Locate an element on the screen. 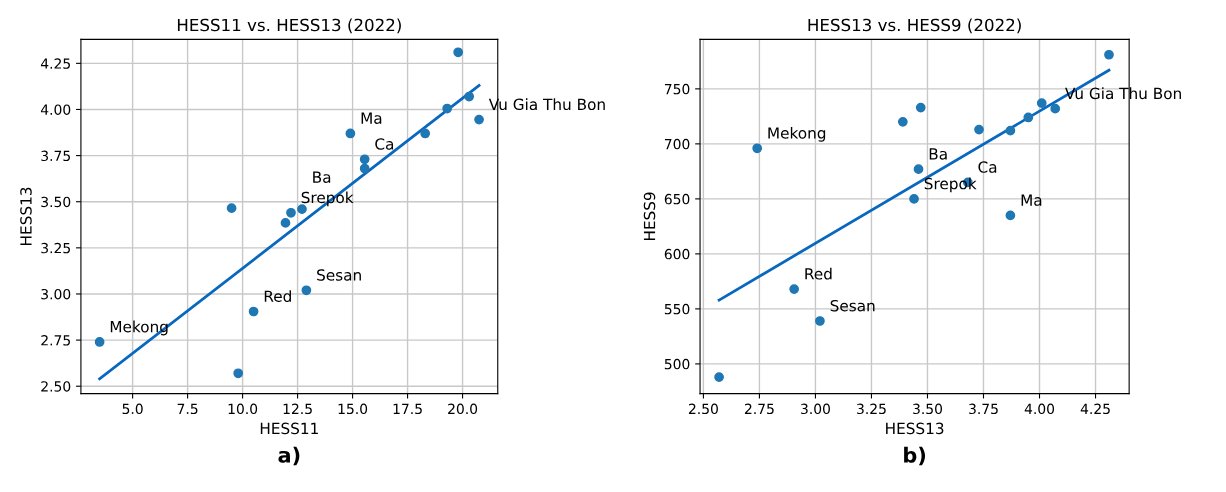 The image size is (1226, 492). y-tick-label: 550 is located at coordinates (677, 309).